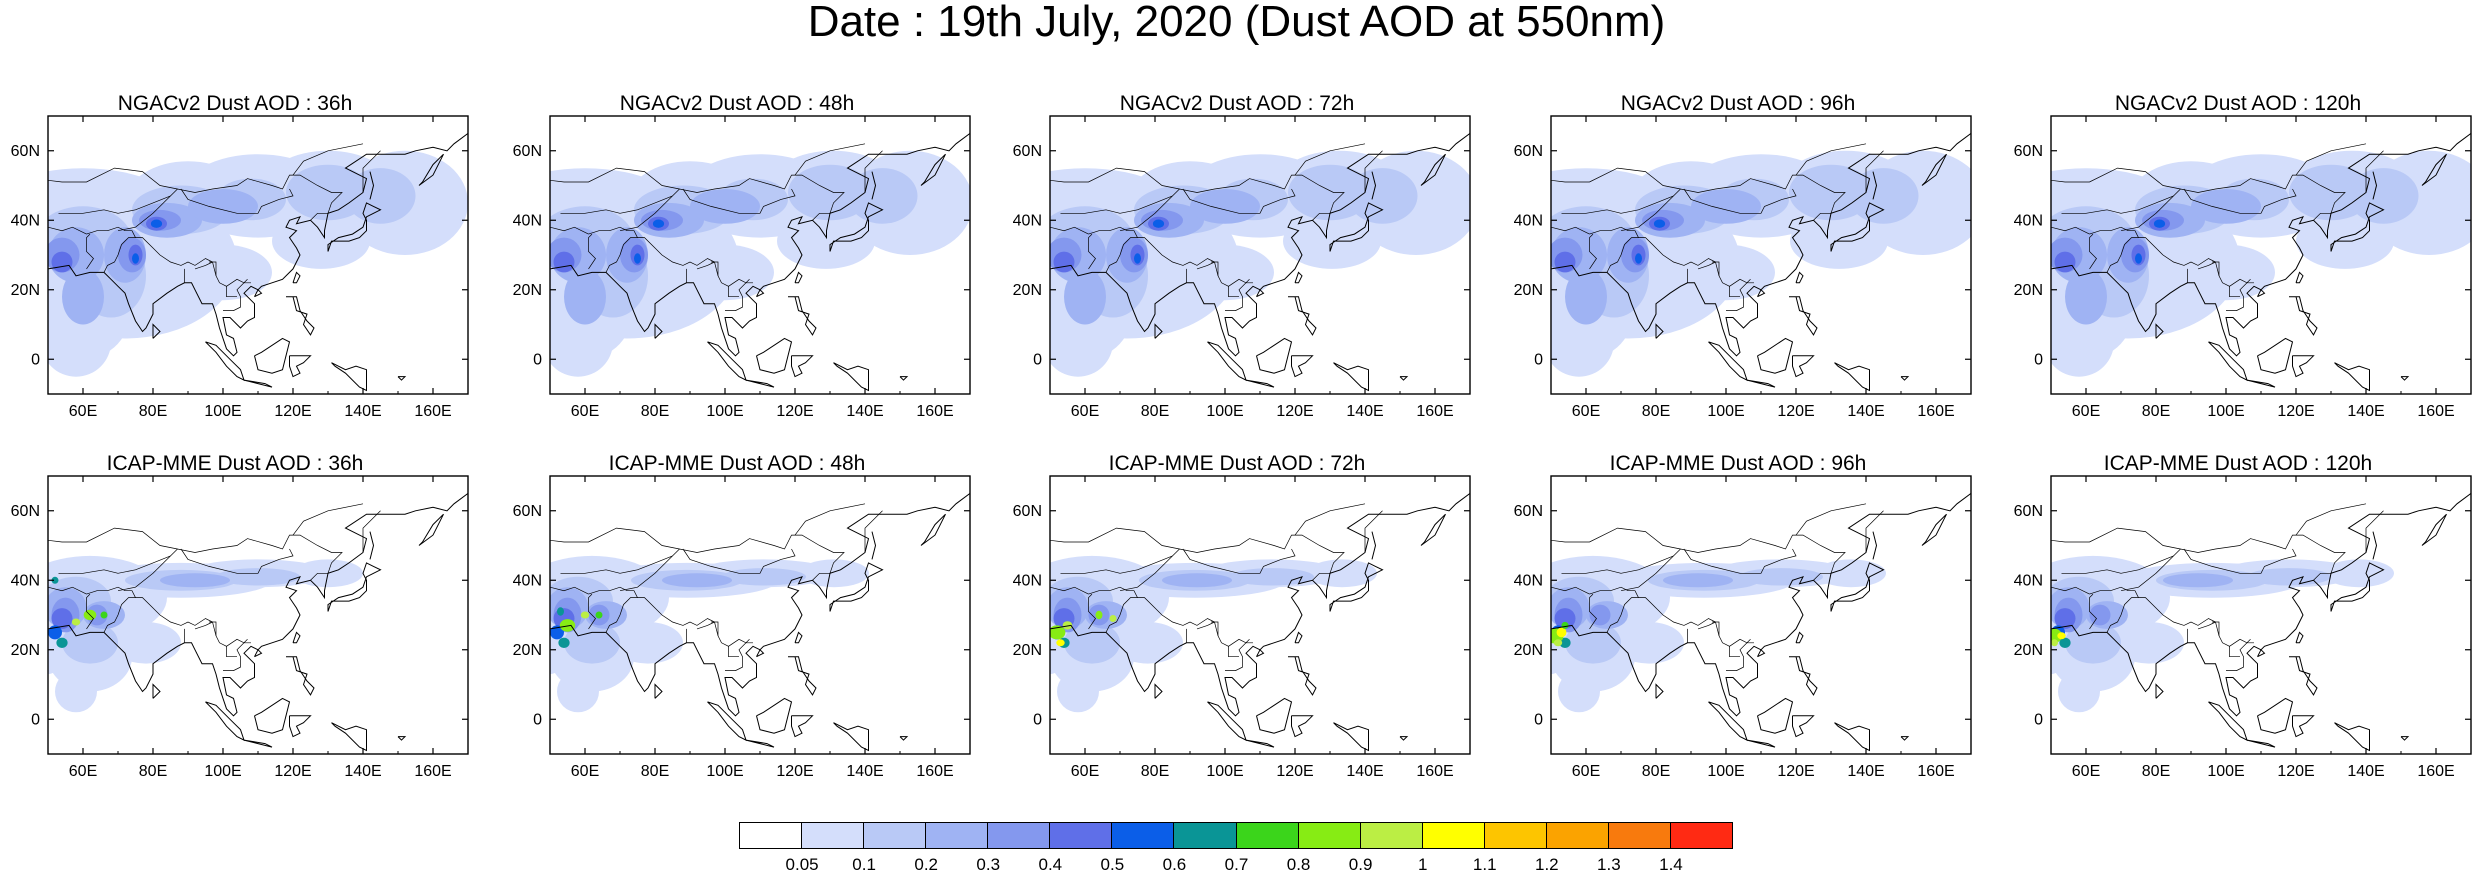  I want to click on colorbar-swatch, so click(1453, 835).